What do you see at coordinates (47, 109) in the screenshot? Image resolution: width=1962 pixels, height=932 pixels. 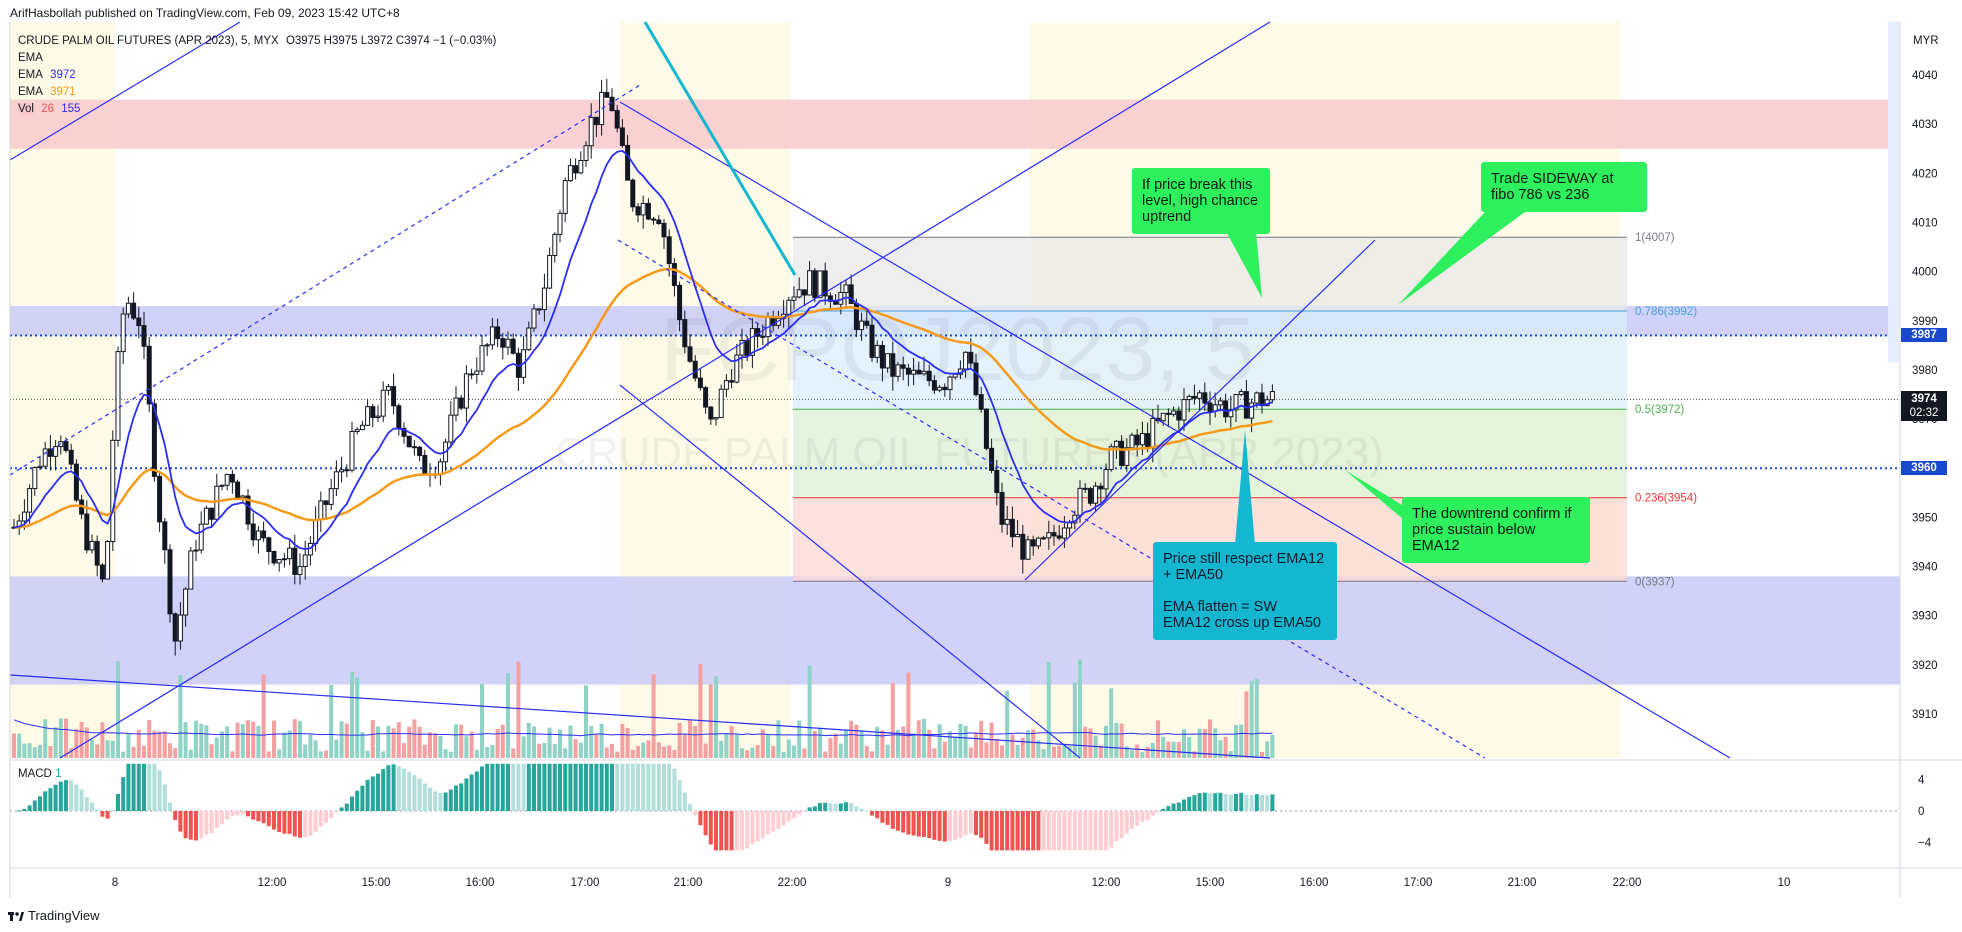 I see `vol-value-1: 26` at bounding box center [47, 109].